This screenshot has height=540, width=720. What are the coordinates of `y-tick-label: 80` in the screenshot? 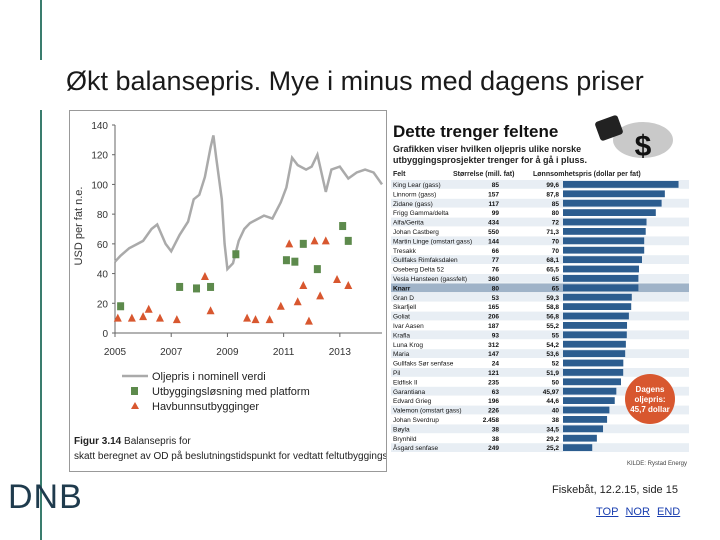 It's located at (103, 215).